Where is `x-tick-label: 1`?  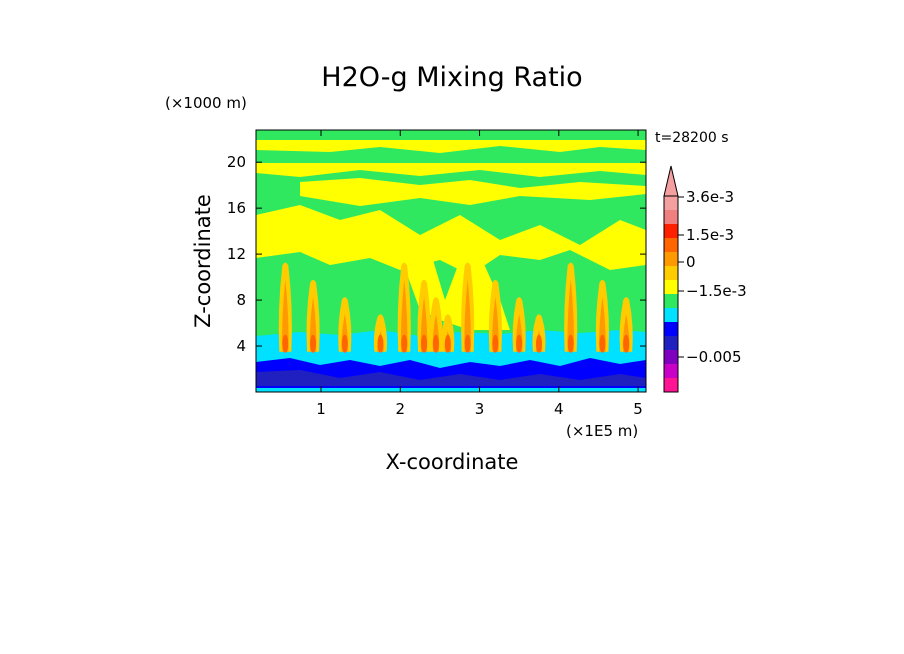 x-tick-label: 1 is located at coordinates (321, 409).